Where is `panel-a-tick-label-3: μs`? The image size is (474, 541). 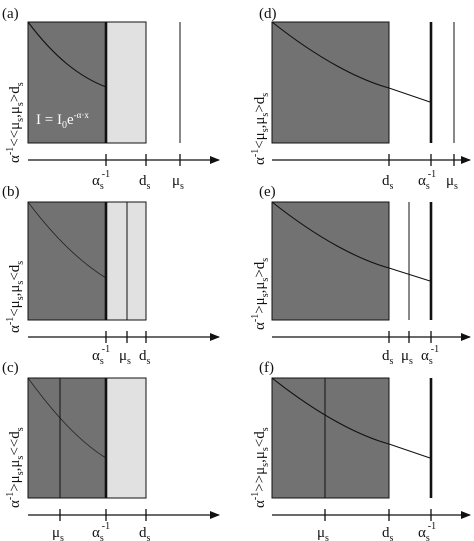
panel-a-tick-label-3: μs is located at coordinates (178, 182).